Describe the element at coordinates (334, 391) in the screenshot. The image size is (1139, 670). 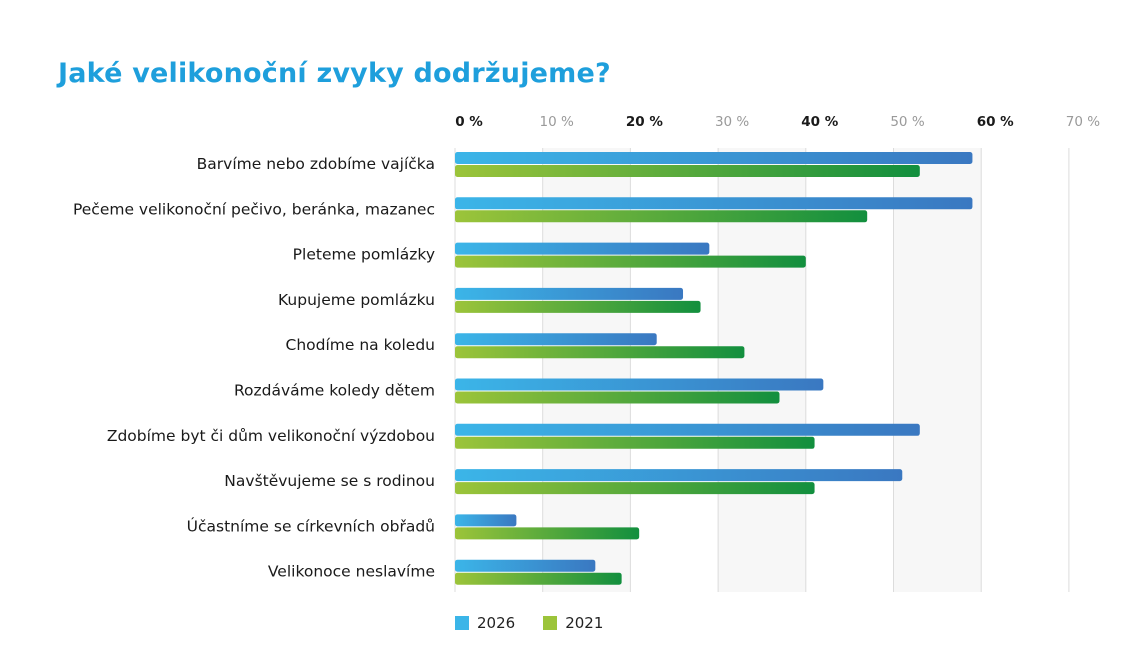
I see `category-label: Rozdáváme koledy dětem` at that location.